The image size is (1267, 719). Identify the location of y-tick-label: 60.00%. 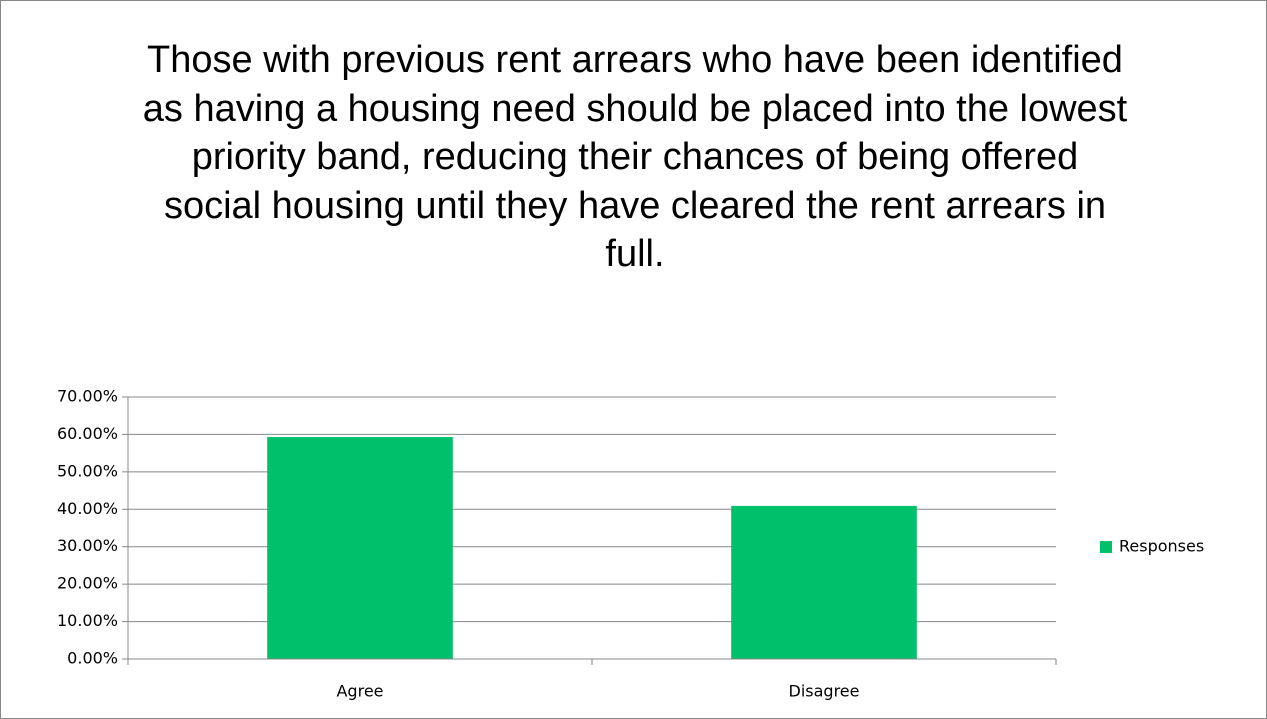
(87, 433).